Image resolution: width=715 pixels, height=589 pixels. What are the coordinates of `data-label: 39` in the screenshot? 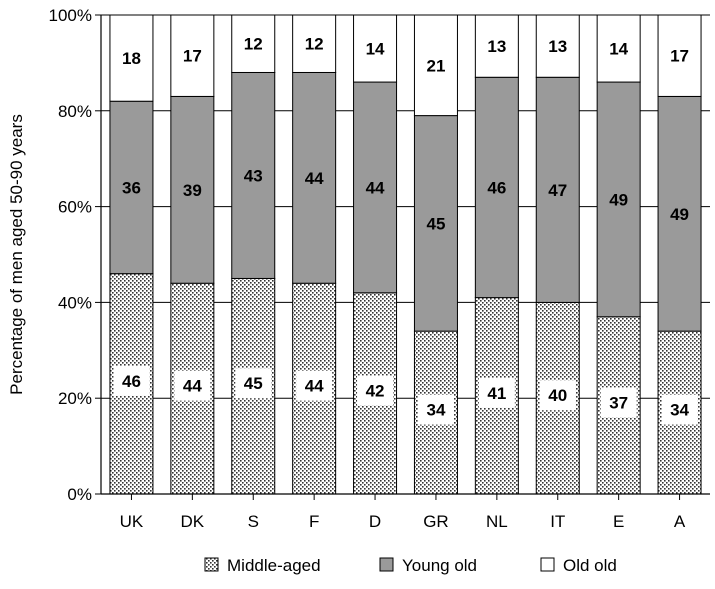 It's located at (192, 190).